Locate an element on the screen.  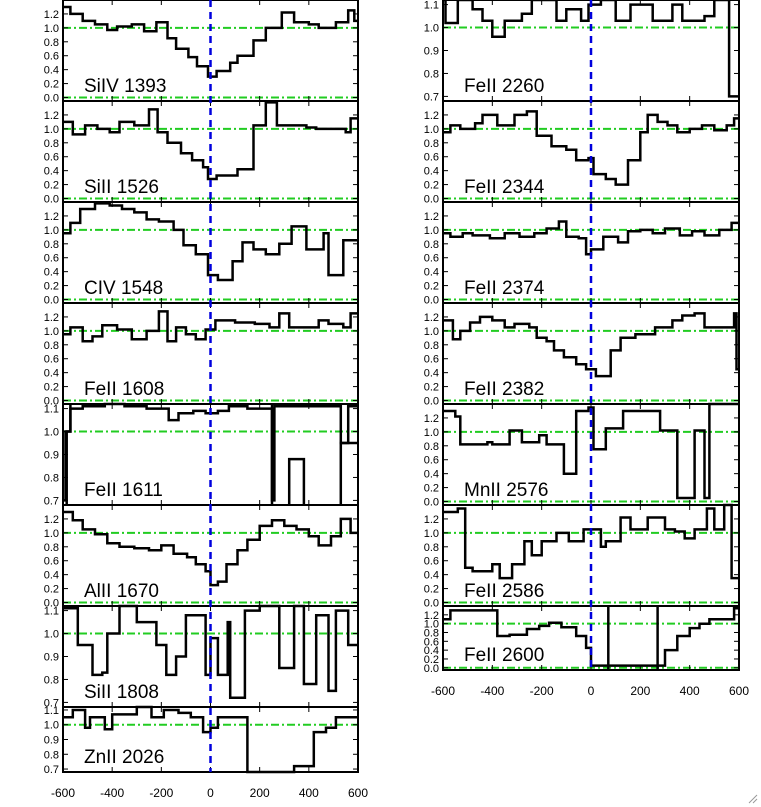
panel-label: ZnII 2026 is located at coordinates (124, 757).